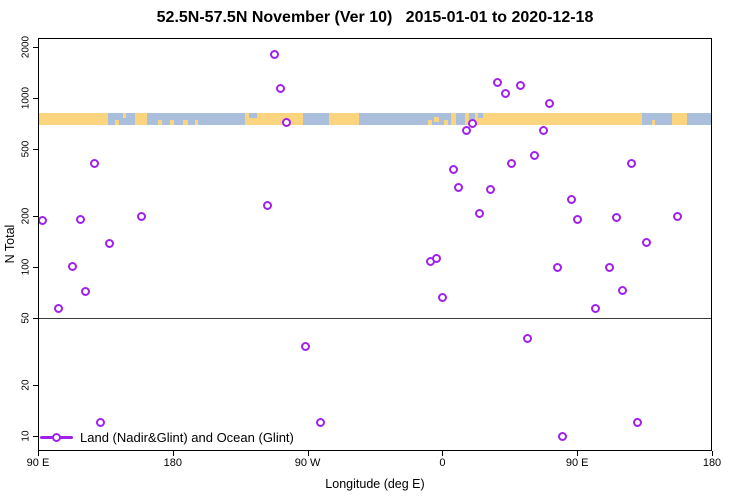  I want to click on y-axis-label: N Total, so click(10, 244).